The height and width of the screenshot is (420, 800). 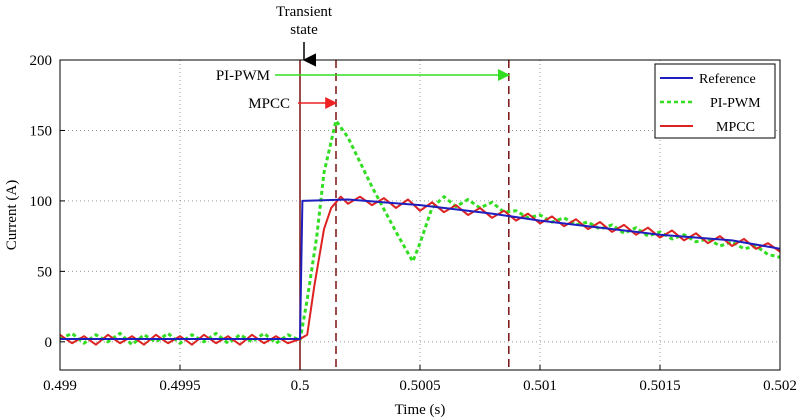 What do you see at coordinates (243, 76) in the screenshot?
I see `pi-pwm-annotation-label: PI-PWM` at bounding box center [243, 76].